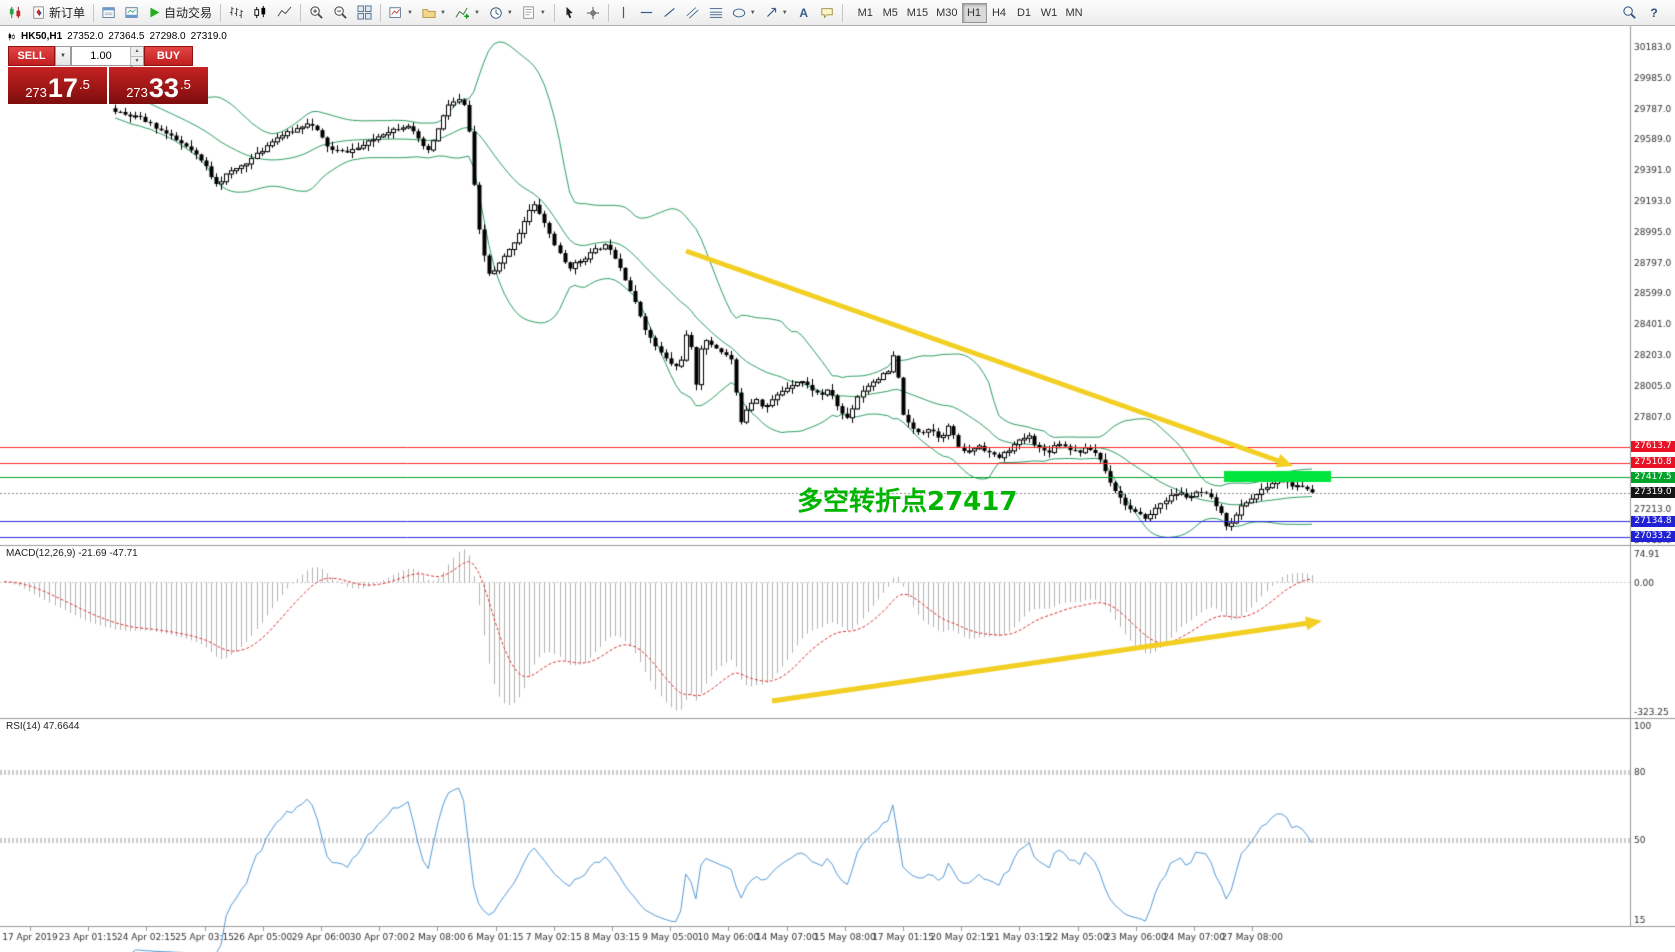  Describe the element at coordinates (716, 13) in the screenshot. I see `fibonacci-icon` at that location.